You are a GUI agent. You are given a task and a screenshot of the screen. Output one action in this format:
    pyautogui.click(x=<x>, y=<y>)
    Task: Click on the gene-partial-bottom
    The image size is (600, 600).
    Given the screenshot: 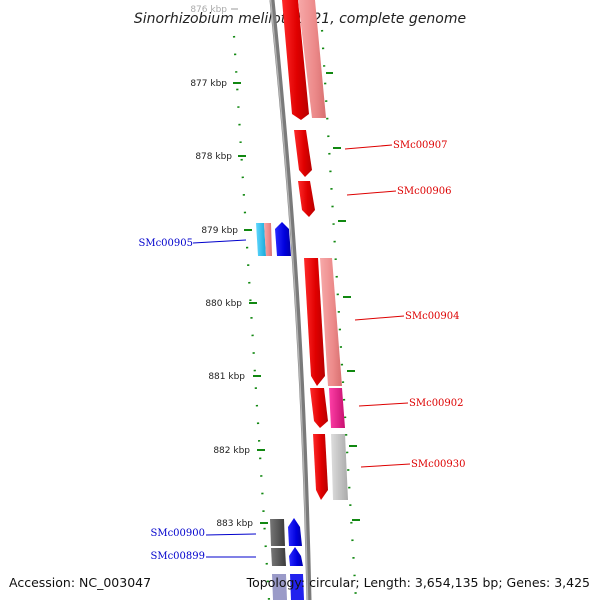 What is the action you would take?
    pyautogui.click(x=288, y=587)
    